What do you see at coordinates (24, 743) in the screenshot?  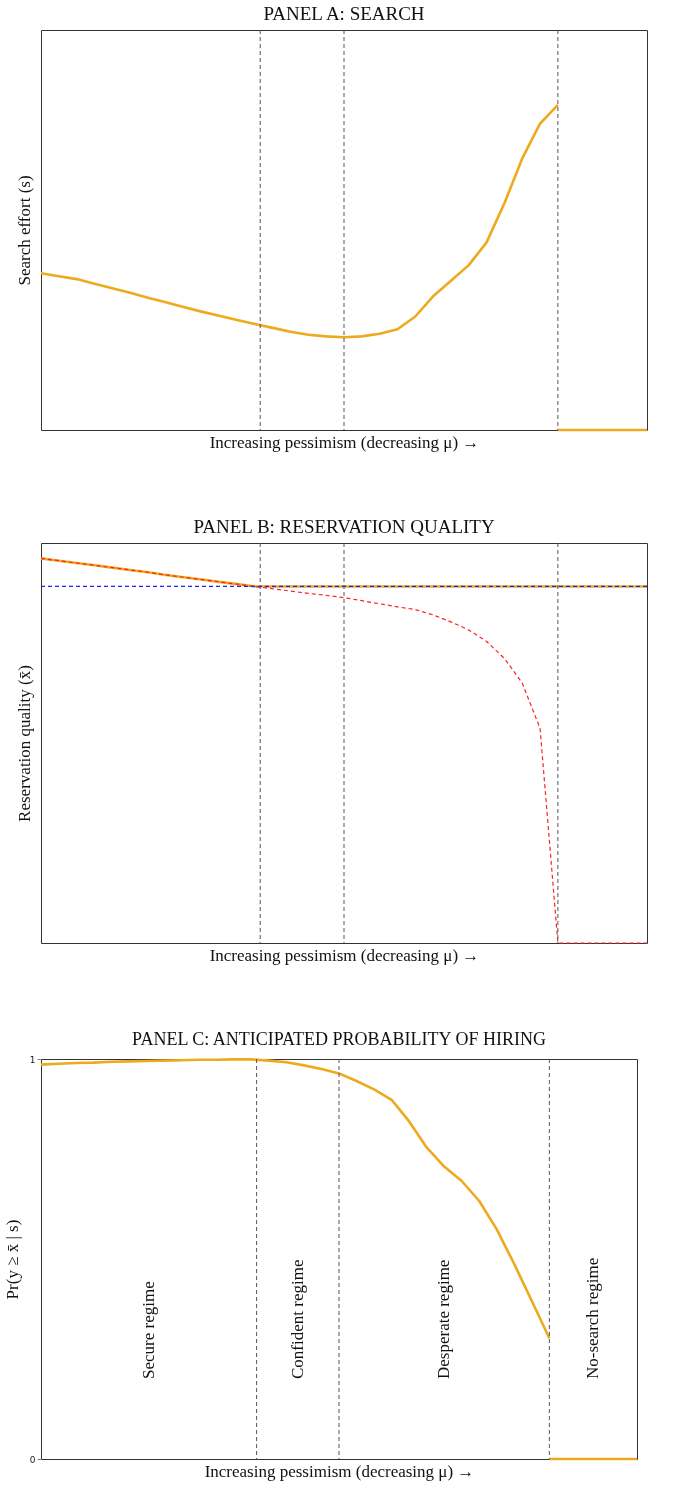 I see `y-axis-title: Reservation quality (x̄)` at bounding box center [24, 743].